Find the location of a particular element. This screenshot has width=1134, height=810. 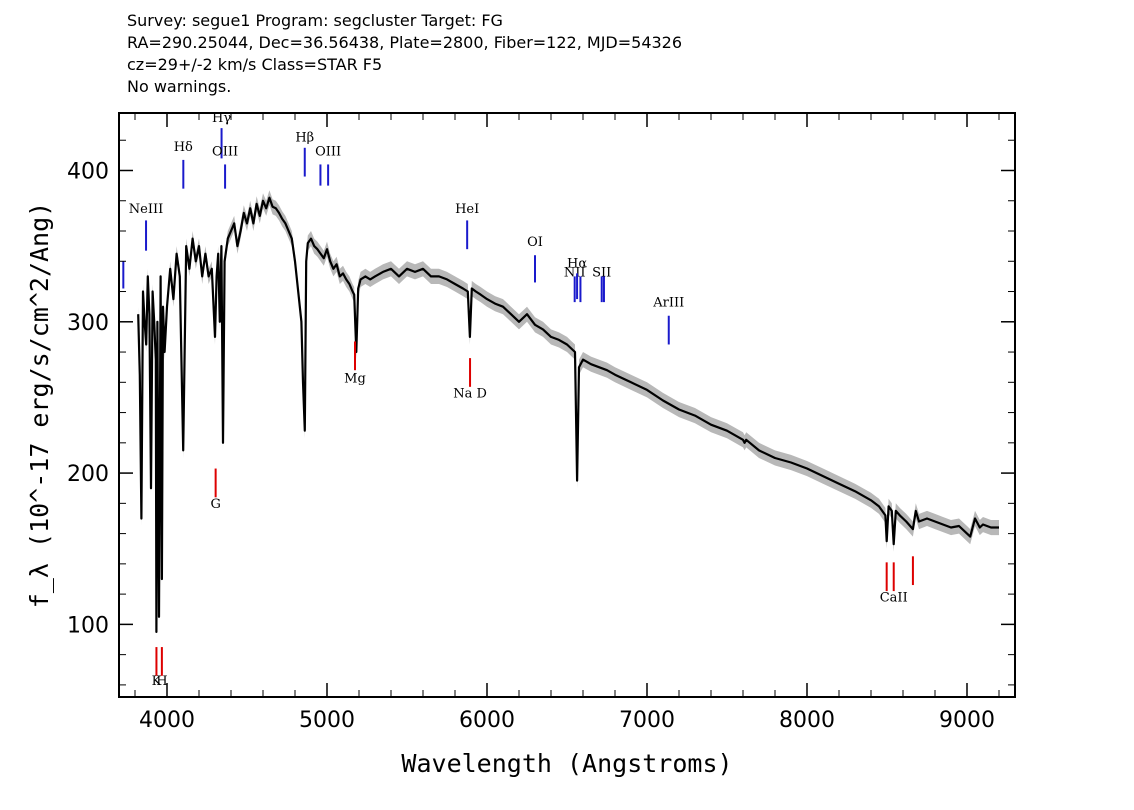

y-tick-label: 400 is located at coordinates (88, 171).